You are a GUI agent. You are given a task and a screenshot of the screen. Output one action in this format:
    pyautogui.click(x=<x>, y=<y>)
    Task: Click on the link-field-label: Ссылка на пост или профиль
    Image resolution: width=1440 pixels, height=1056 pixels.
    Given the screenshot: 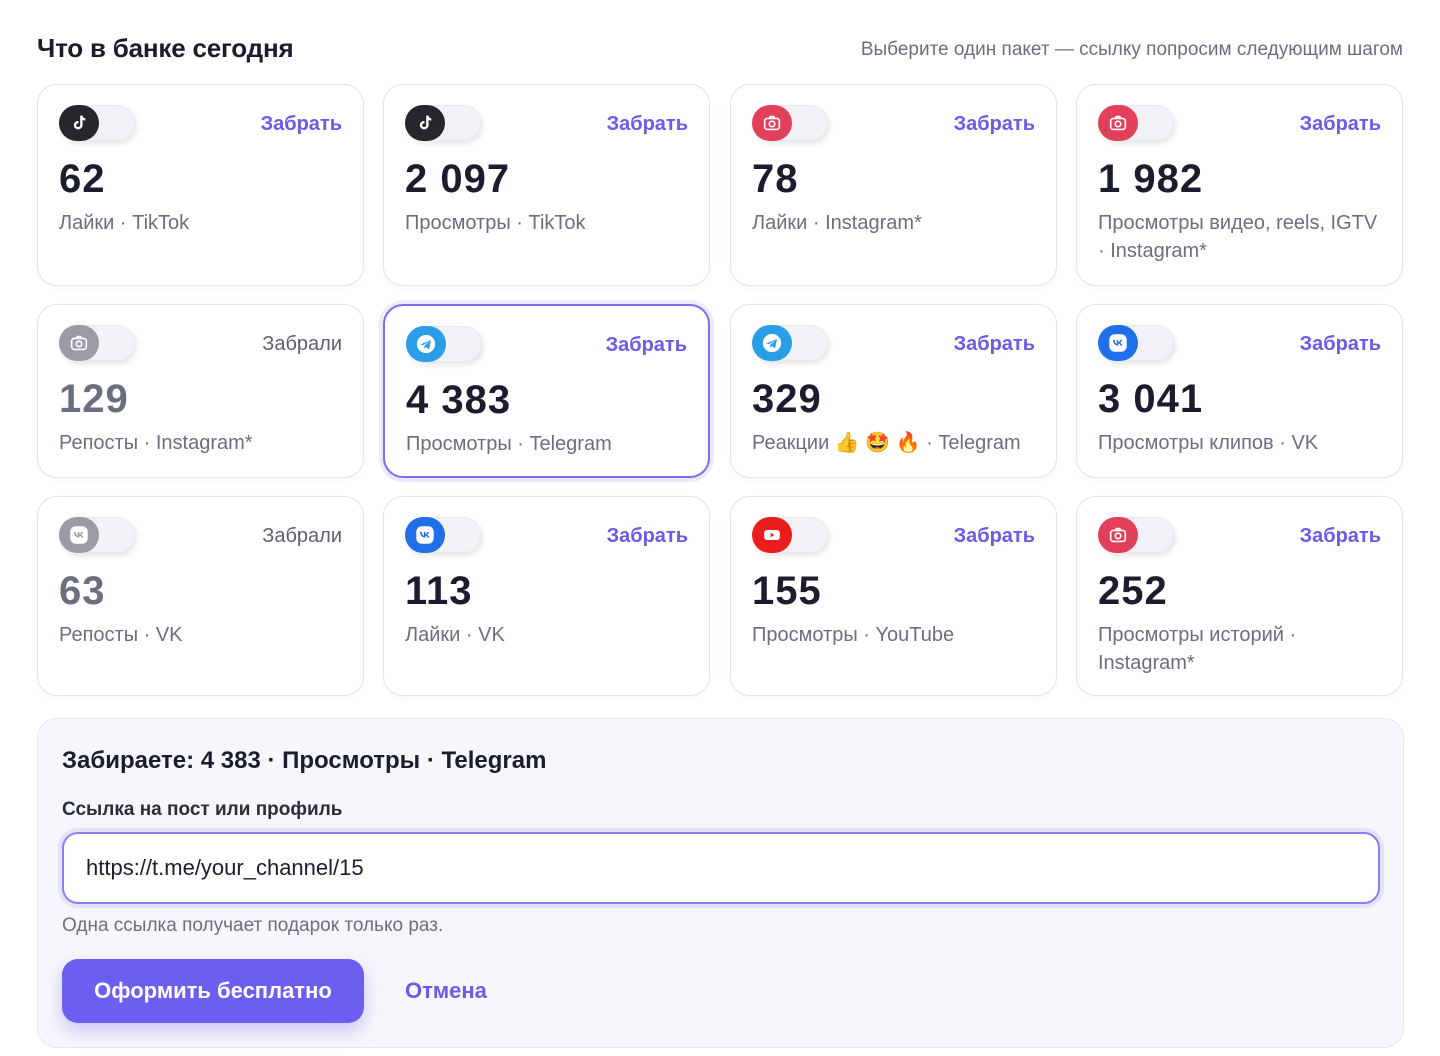 What is the action you would take?
    pyautogui.click(x=202, y=809)
    